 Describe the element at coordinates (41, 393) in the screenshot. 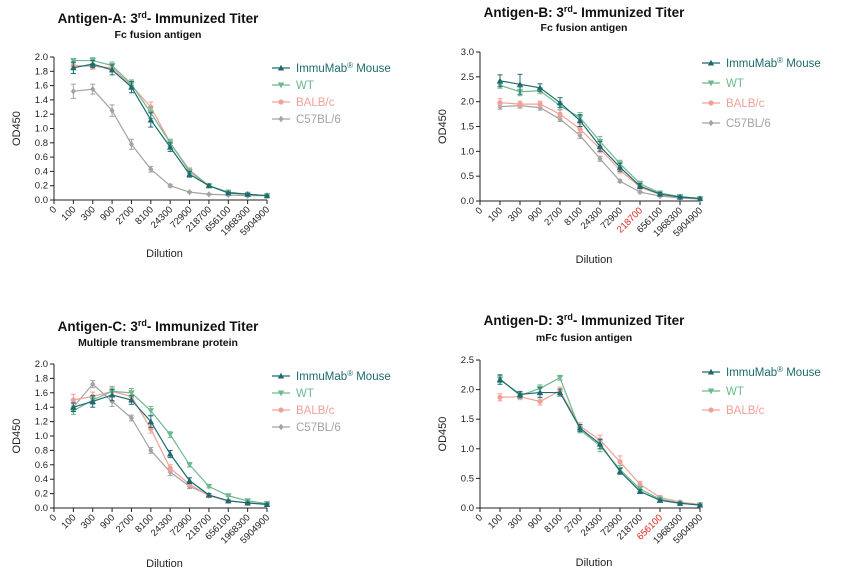

I see `y-tick-label: 1.6` at that location.